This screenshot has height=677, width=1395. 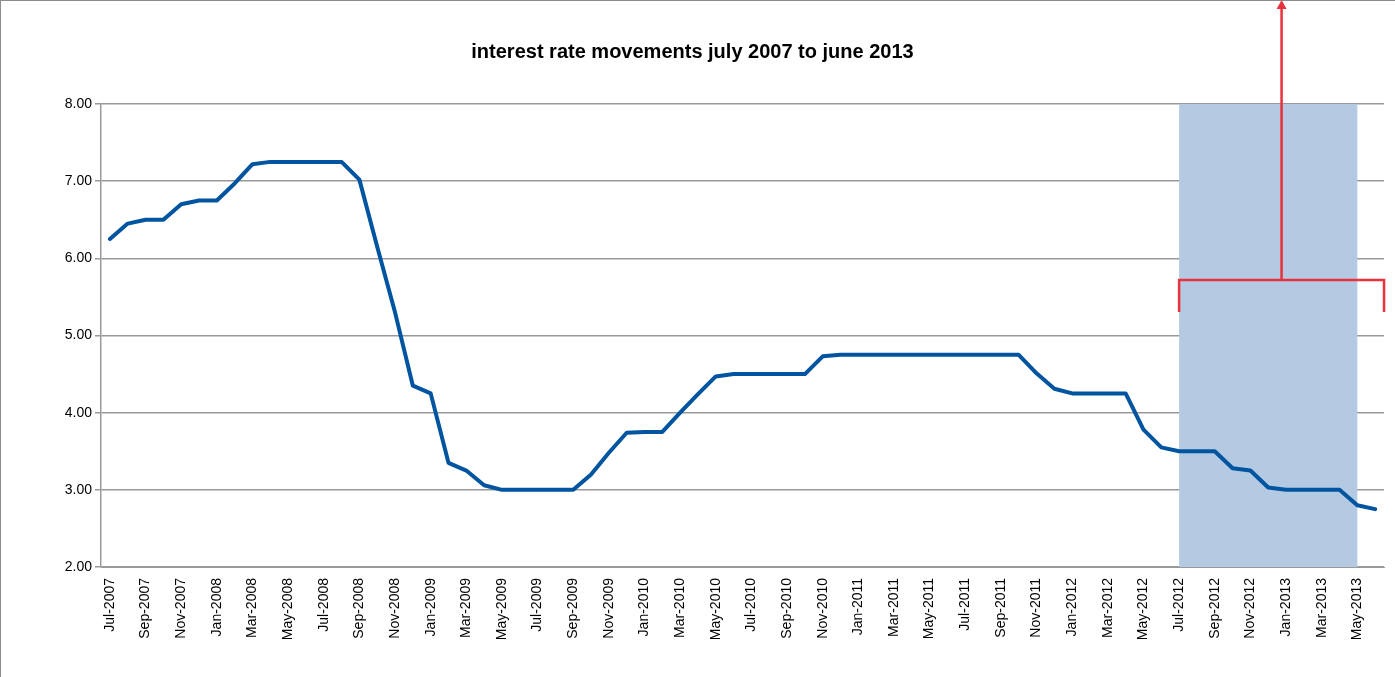 I want to click on x-tick-label: Jan-2010, so click(x=643, y=607).